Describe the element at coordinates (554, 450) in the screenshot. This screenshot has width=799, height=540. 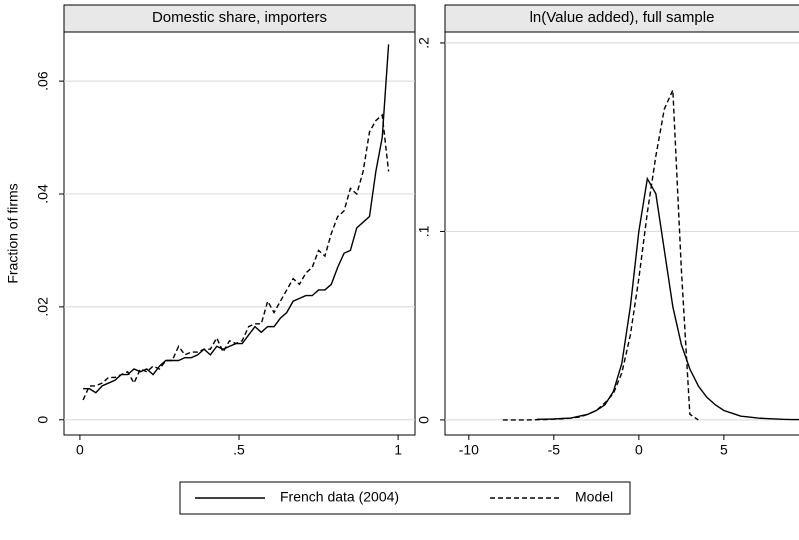
I see `x-tick-label: -5` at that location.